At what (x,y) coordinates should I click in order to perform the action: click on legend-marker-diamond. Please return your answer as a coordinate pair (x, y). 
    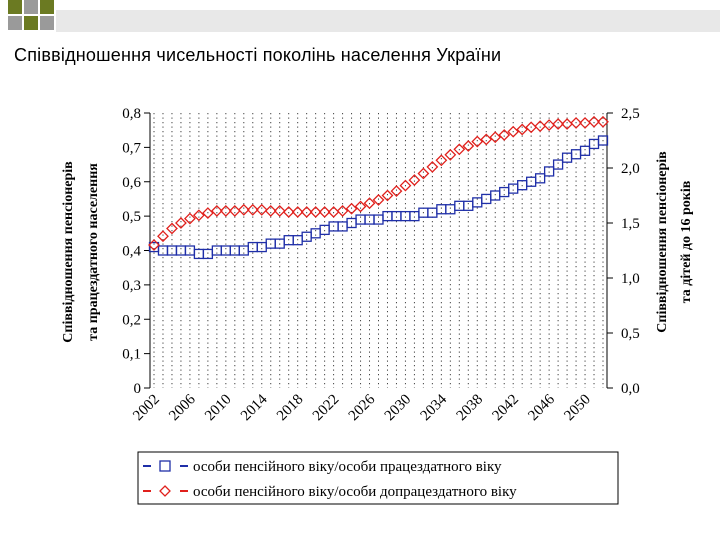
    Looking at the image, I should click on (165, 491).